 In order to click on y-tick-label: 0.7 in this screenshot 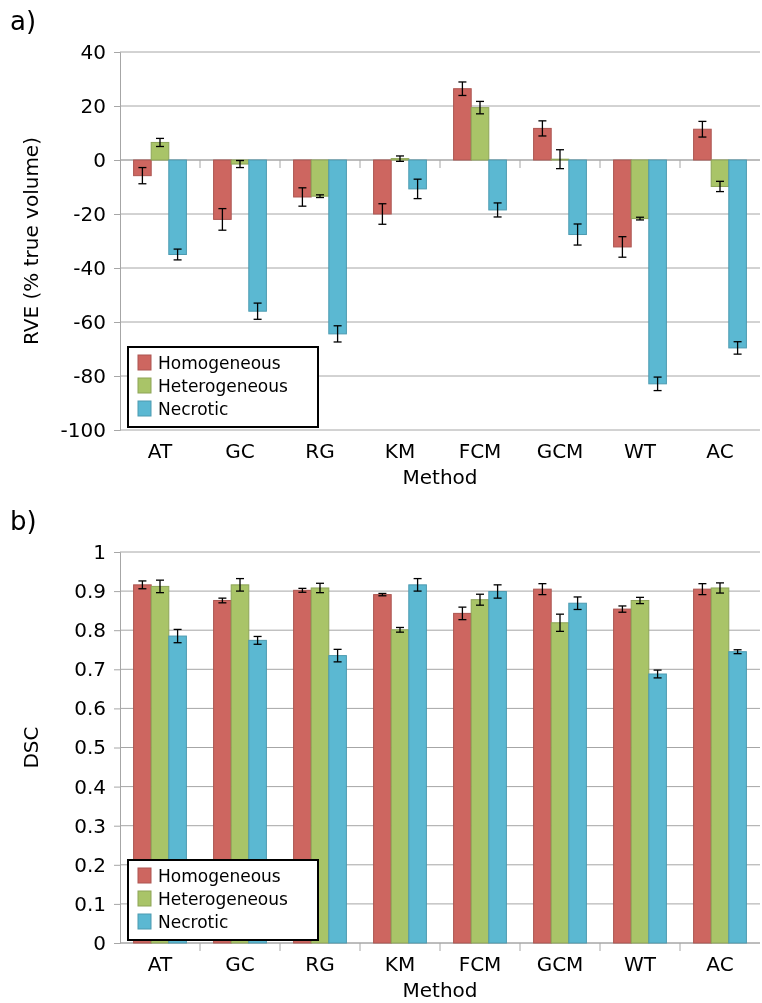, I will do `click(90, 669)`.